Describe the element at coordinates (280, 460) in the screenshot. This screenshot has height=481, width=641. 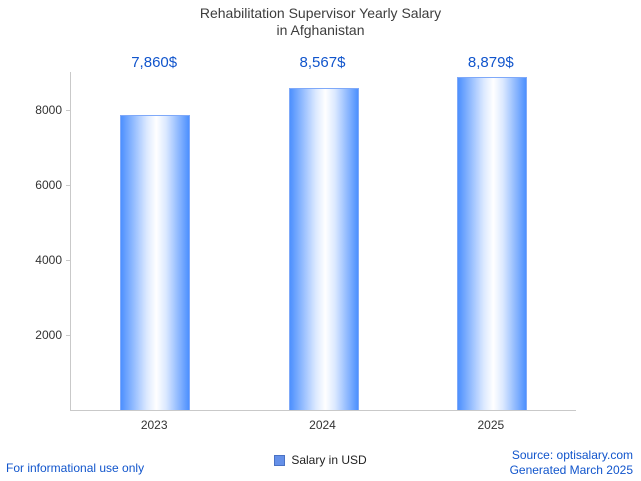
I see `legend-swatch-icon` at that location.